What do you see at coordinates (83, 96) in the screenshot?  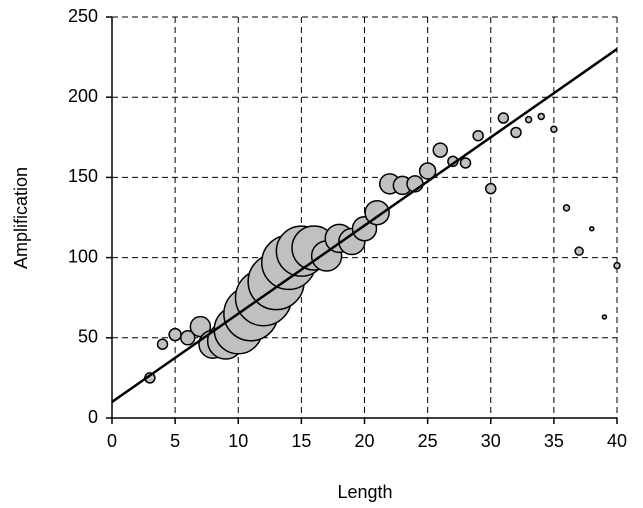 I see `y-tick-label: 200` at bounding box center [83, 96].